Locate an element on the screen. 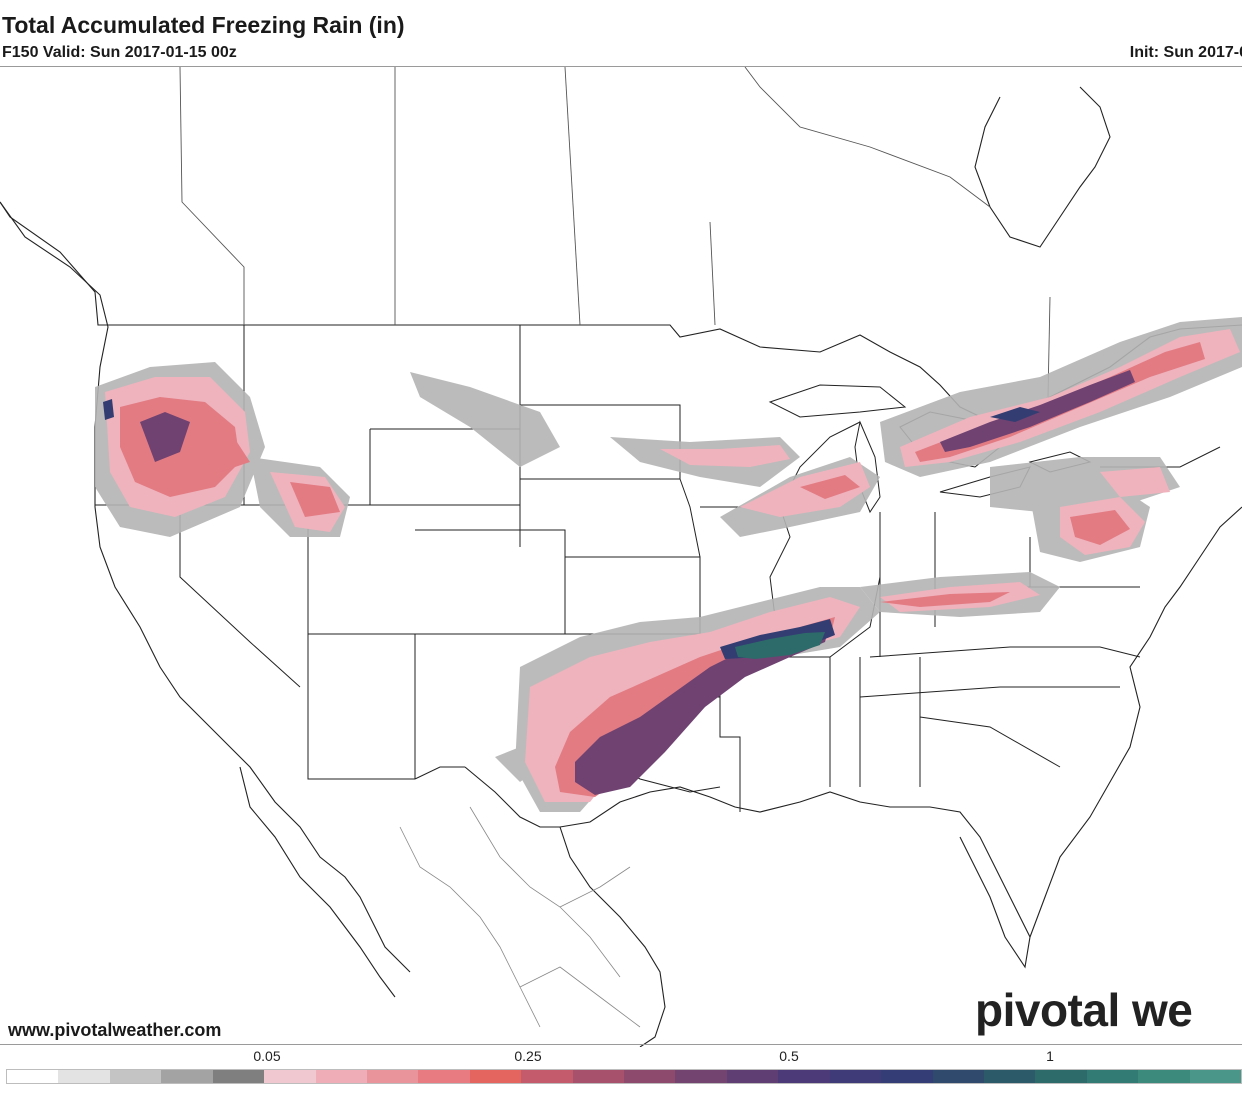 The width and height of the screenshot is (1242, 1095). website-url: www.pivotalweather.com is located at coordinates (115, 1030).